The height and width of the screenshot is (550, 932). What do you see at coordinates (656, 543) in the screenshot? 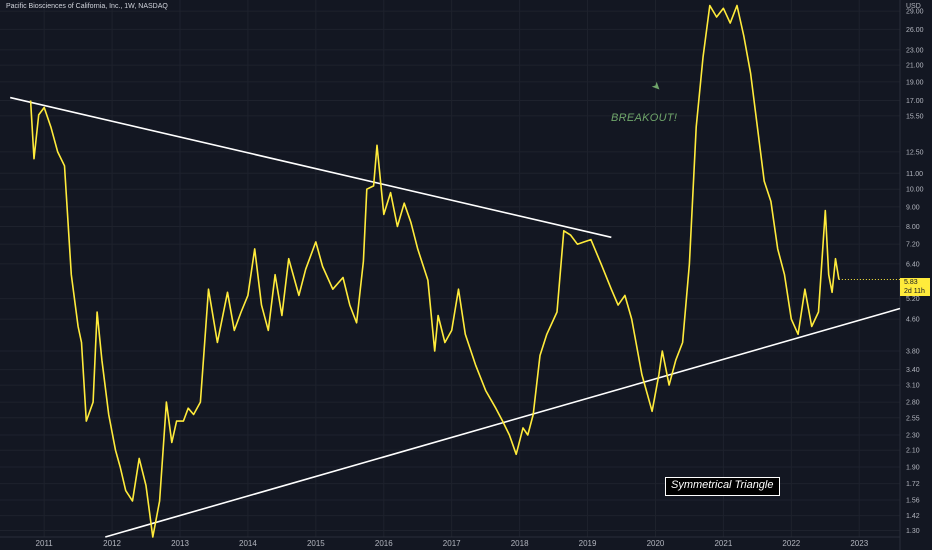
I see `x-tick-label: 2020` at bounding box center [656, 543].